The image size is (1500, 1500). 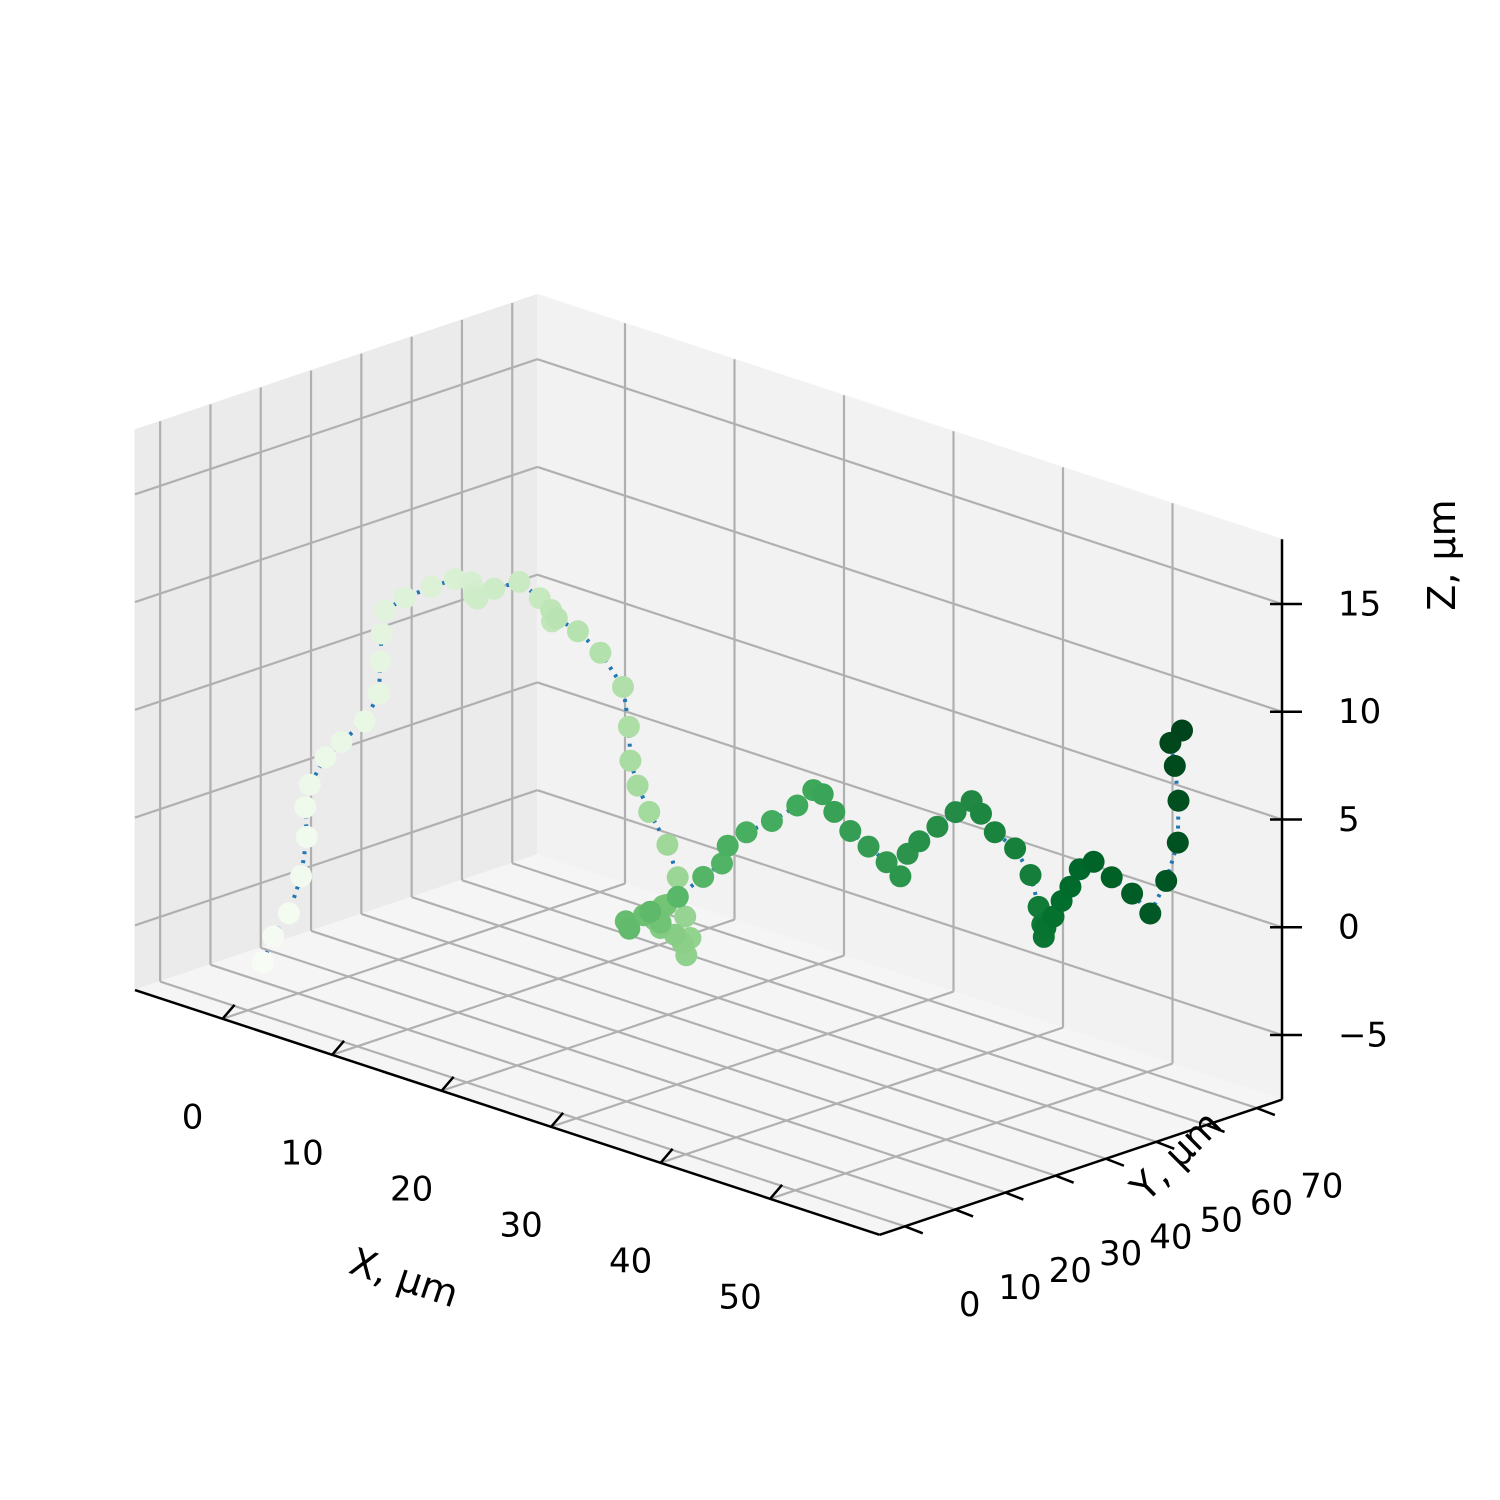 I want to click on z-tick-label: −5, so click(x=1363, y=1035).